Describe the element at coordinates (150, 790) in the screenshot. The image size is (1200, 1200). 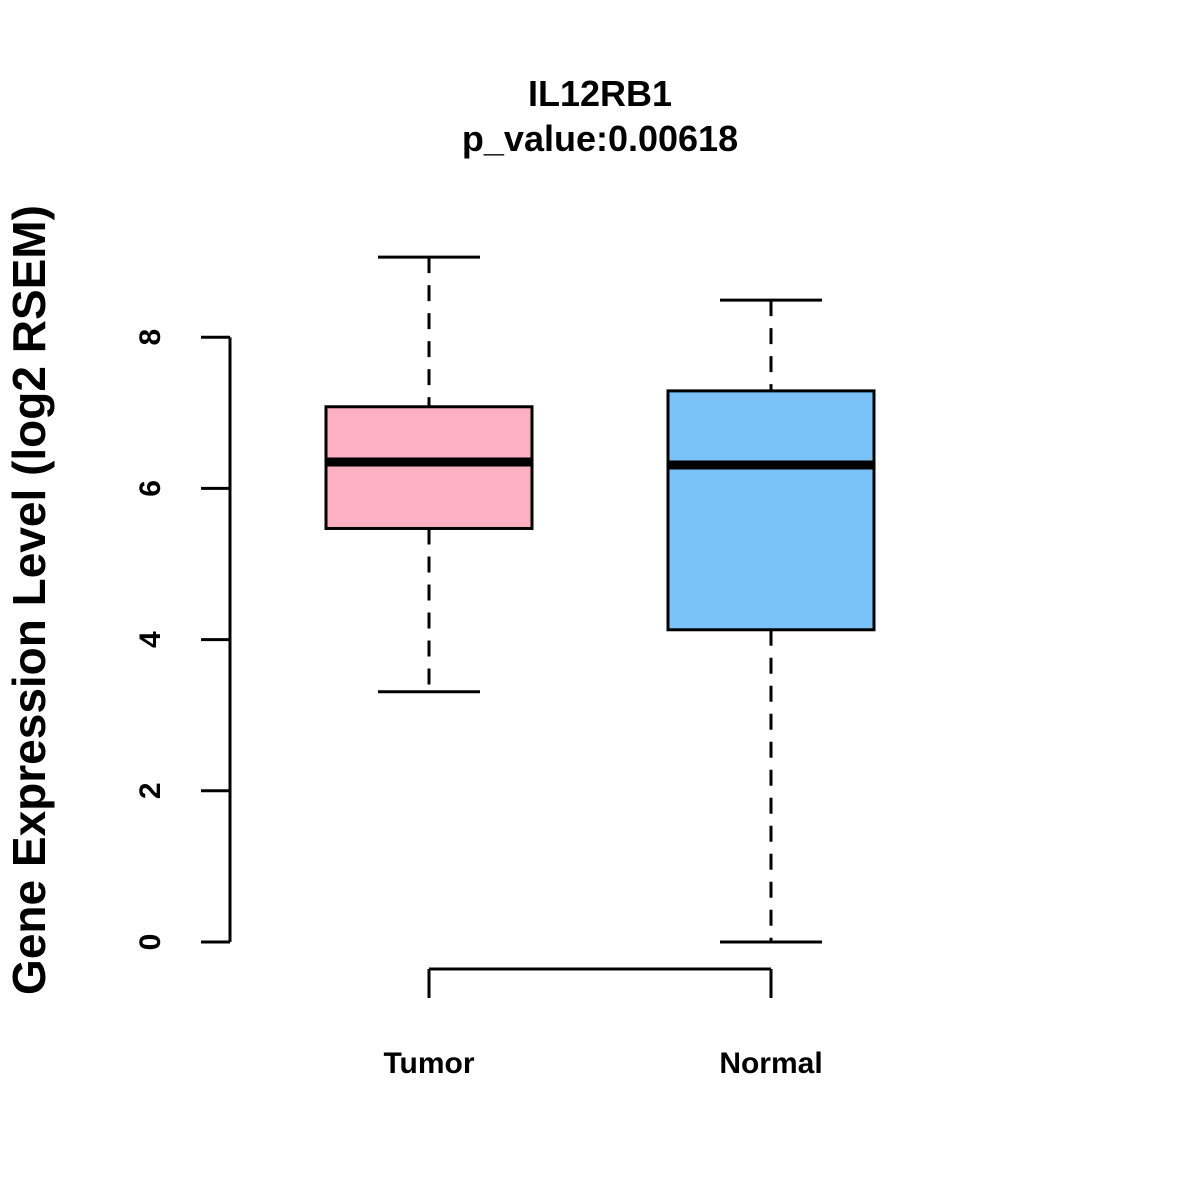
I see `y-tick-label: 2` at that location.